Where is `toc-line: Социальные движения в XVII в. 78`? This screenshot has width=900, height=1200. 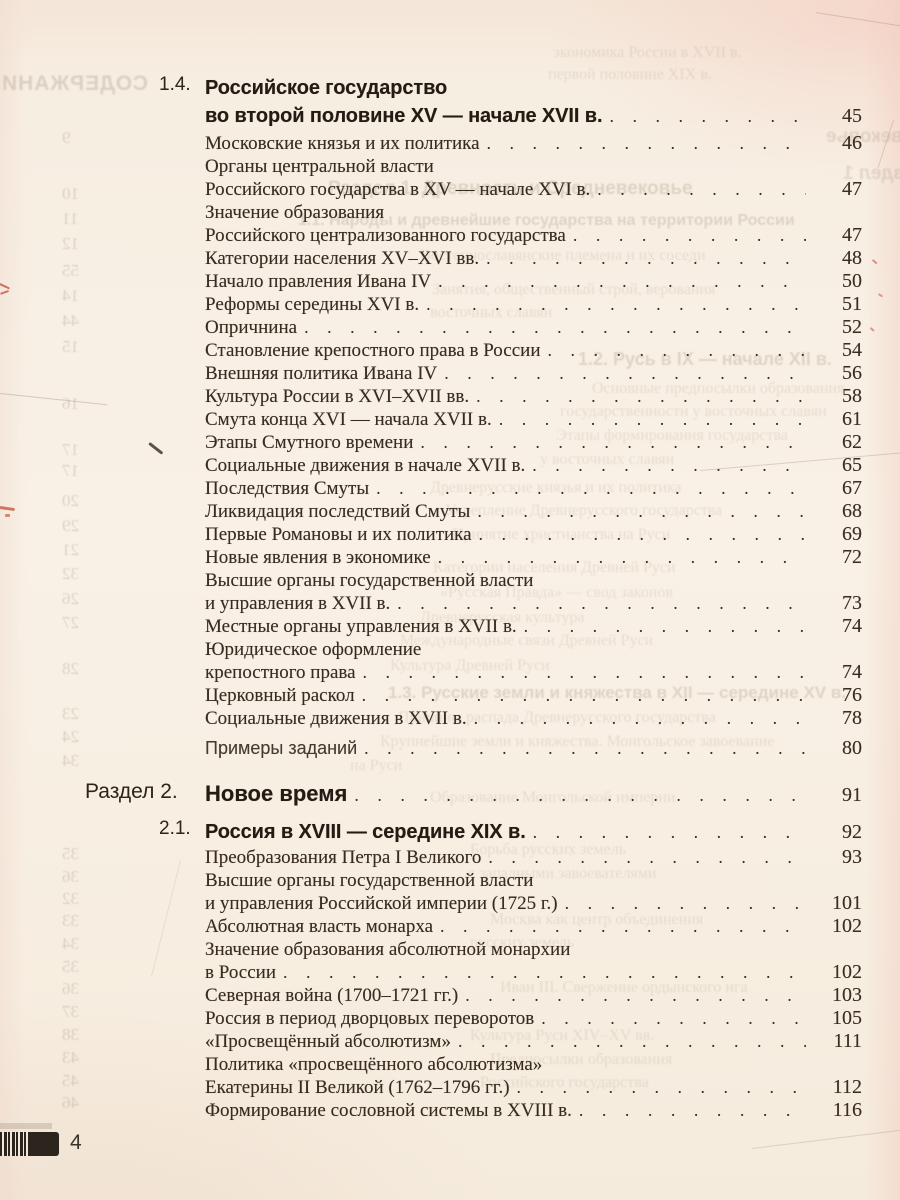
toc-line: Социальные движения в XVII в. 78 is located at coordinates (533, 718).